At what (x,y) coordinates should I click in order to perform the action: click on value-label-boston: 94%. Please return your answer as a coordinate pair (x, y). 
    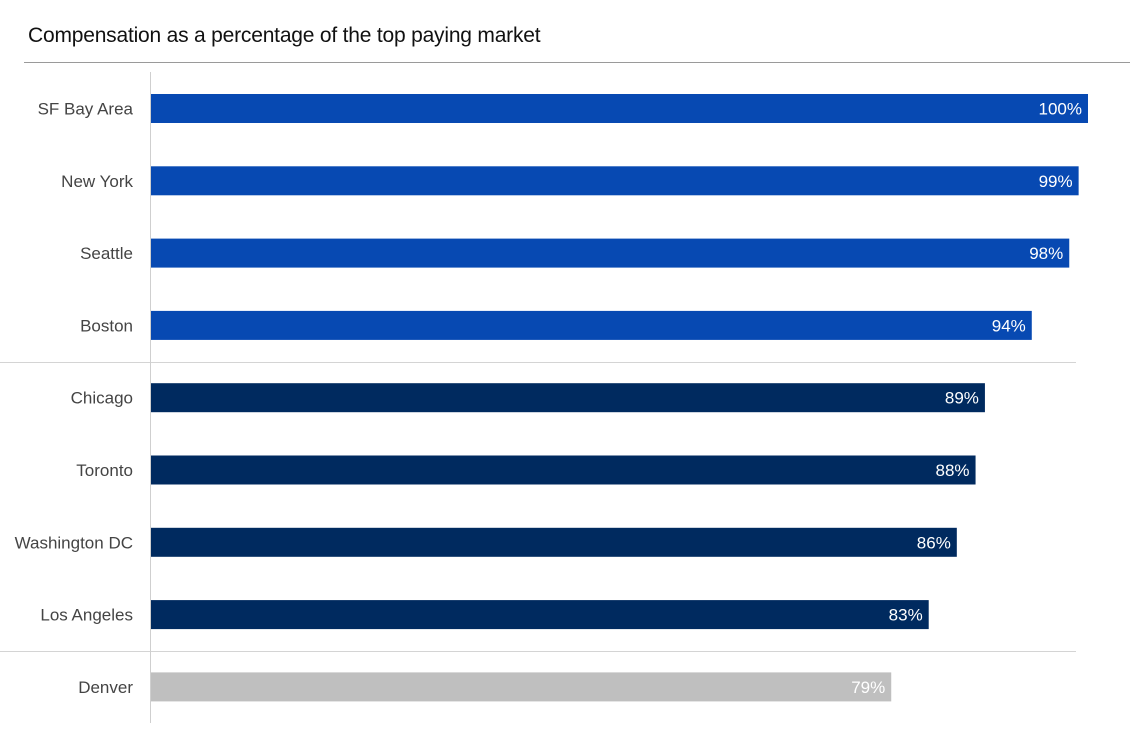
    Looking at the image, I should click on (1009, 325).